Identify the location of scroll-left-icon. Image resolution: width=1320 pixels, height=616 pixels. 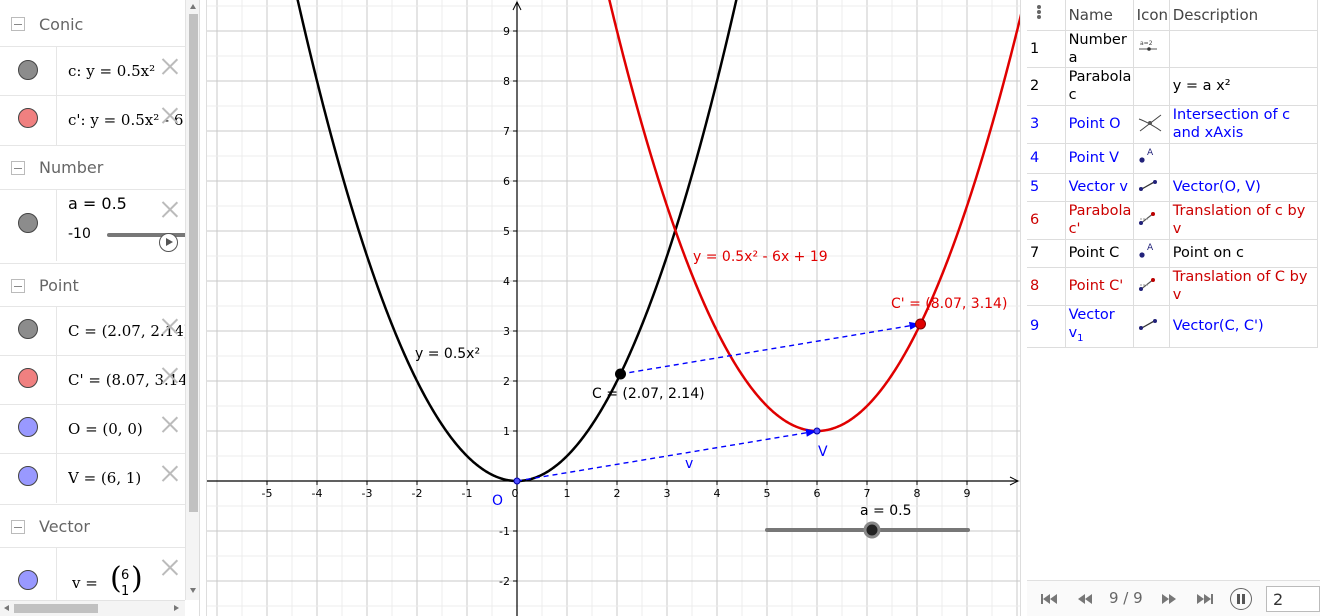
(6, 608).